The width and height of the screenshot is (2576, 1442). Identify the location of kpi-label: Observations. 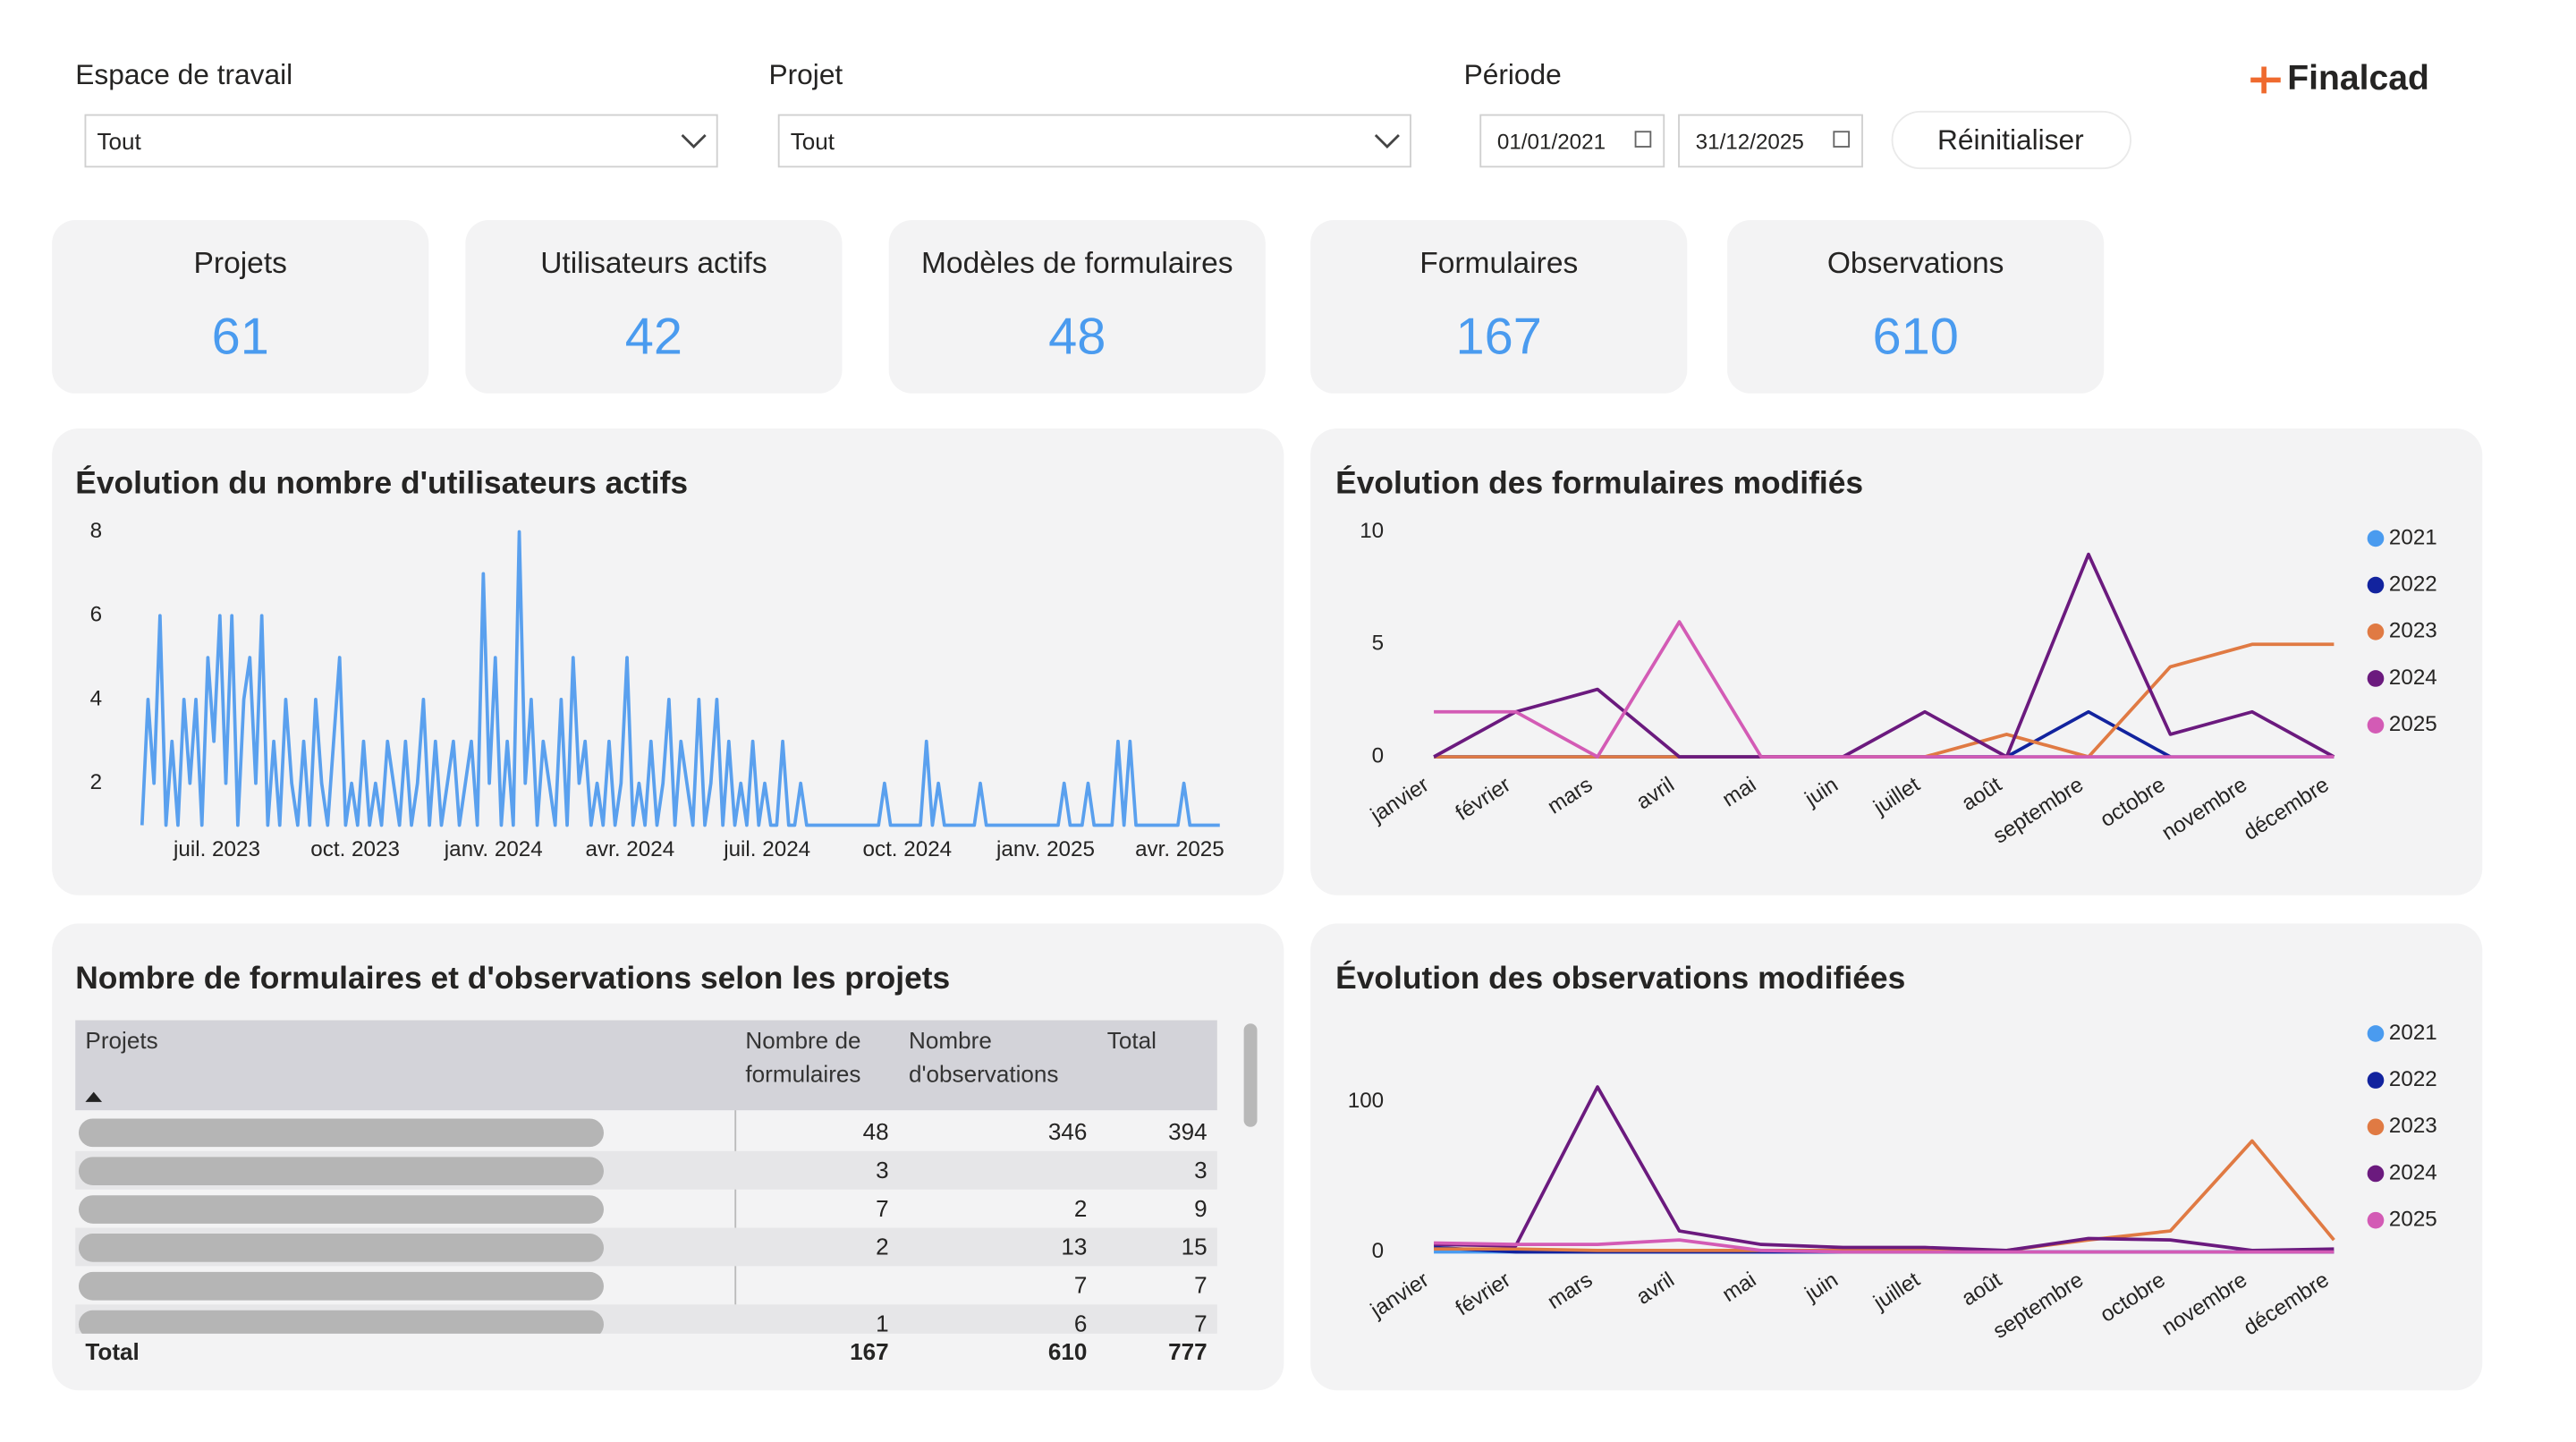
(1915, 263).